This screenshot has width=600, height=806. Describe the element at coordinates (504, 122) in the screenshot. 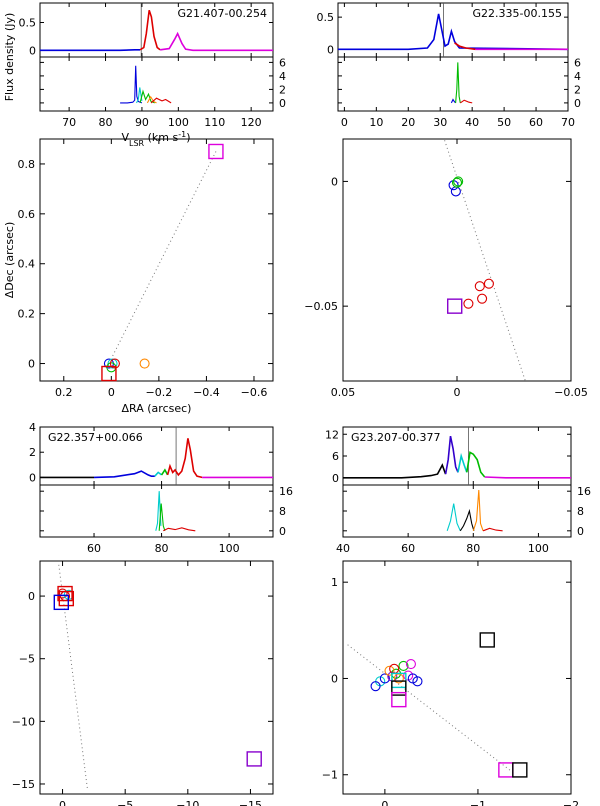

I see `g22a-xtick-label: 50` at that location.